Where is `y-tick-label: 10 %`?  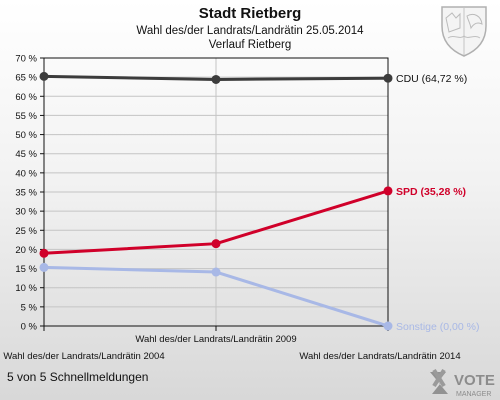 y-tick-label: 10 % is located at coordinates (26, 288).